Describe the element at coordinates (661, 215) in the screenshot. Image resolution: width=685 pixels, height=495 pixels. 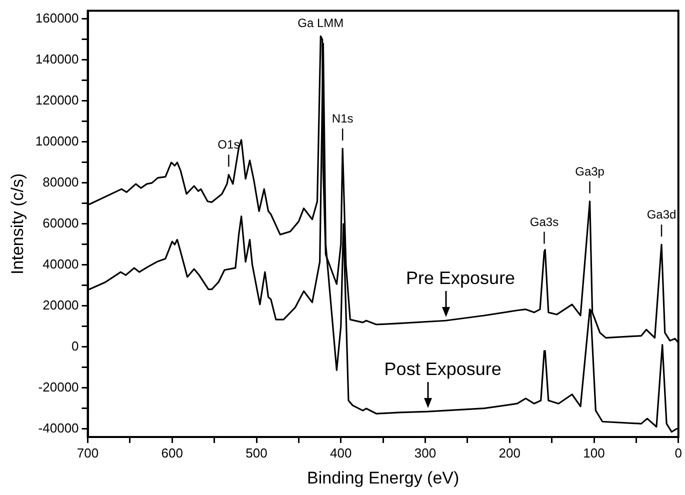
I see `annotation: Ga3d` at that location.